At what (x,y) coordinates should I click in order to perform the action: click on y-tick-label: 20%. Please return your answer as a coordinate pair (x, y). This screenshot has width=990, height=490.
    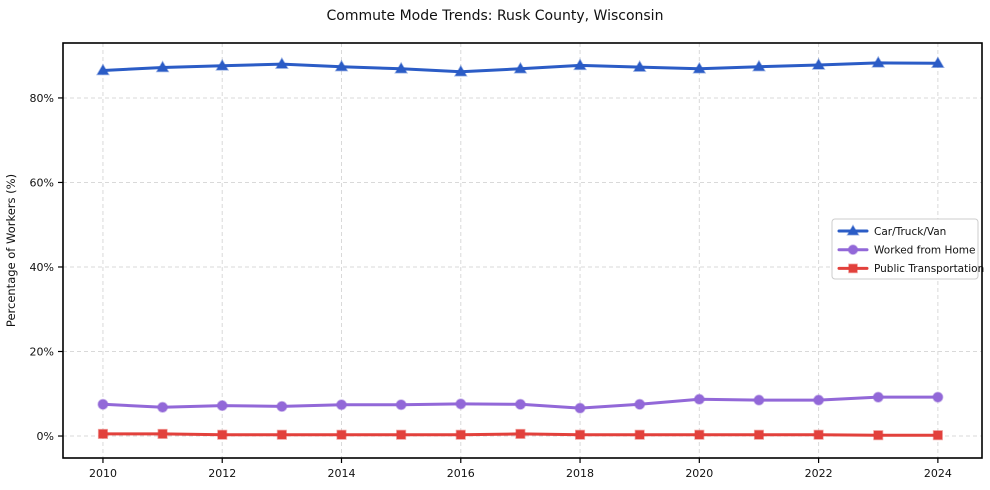
    Looking at the image, I should click on (42, 352).